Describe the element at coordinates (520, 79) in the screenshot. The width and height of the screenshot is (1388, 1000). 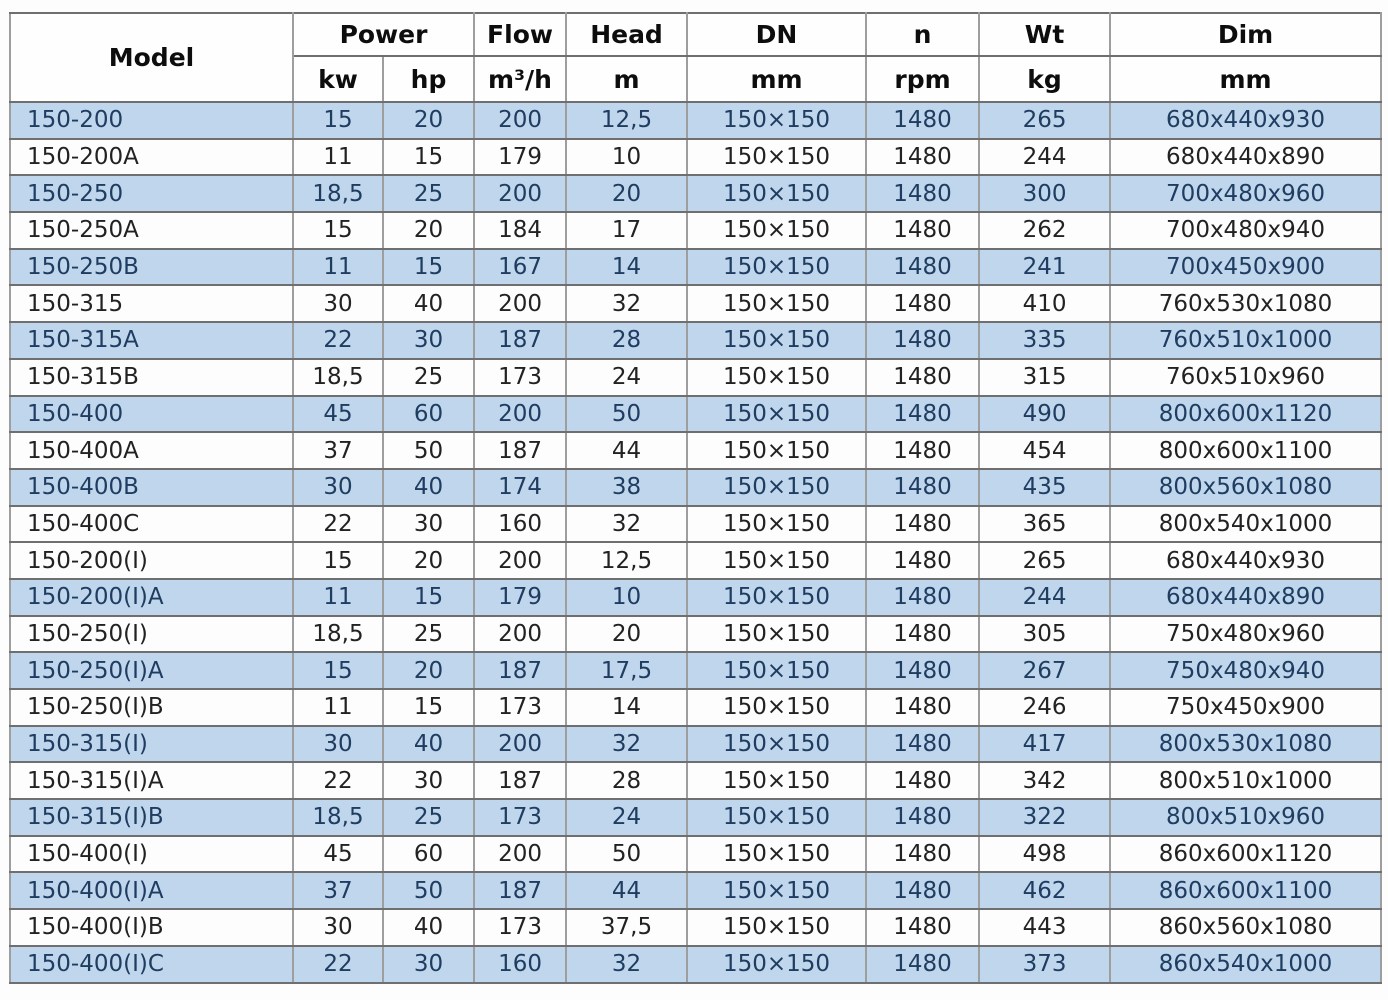
I see `unit-header-flow: m³/h` at that location.